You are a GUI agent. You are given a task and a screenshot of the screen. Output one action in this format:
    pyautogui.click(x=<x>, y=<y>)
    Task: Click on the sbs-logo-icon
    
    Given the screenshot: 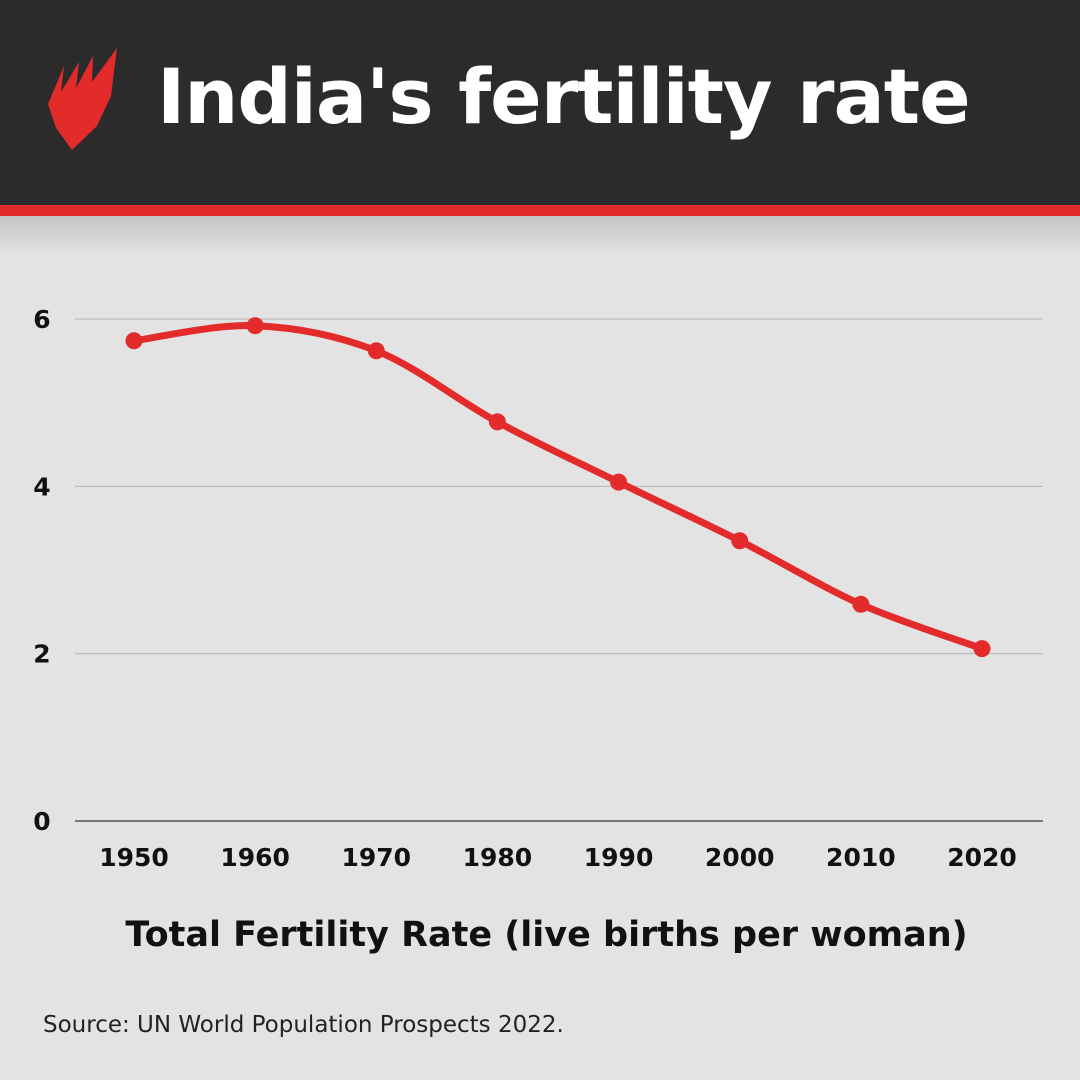 What is the action you would take?
    pyautogui.click(x=82, y=99)
    